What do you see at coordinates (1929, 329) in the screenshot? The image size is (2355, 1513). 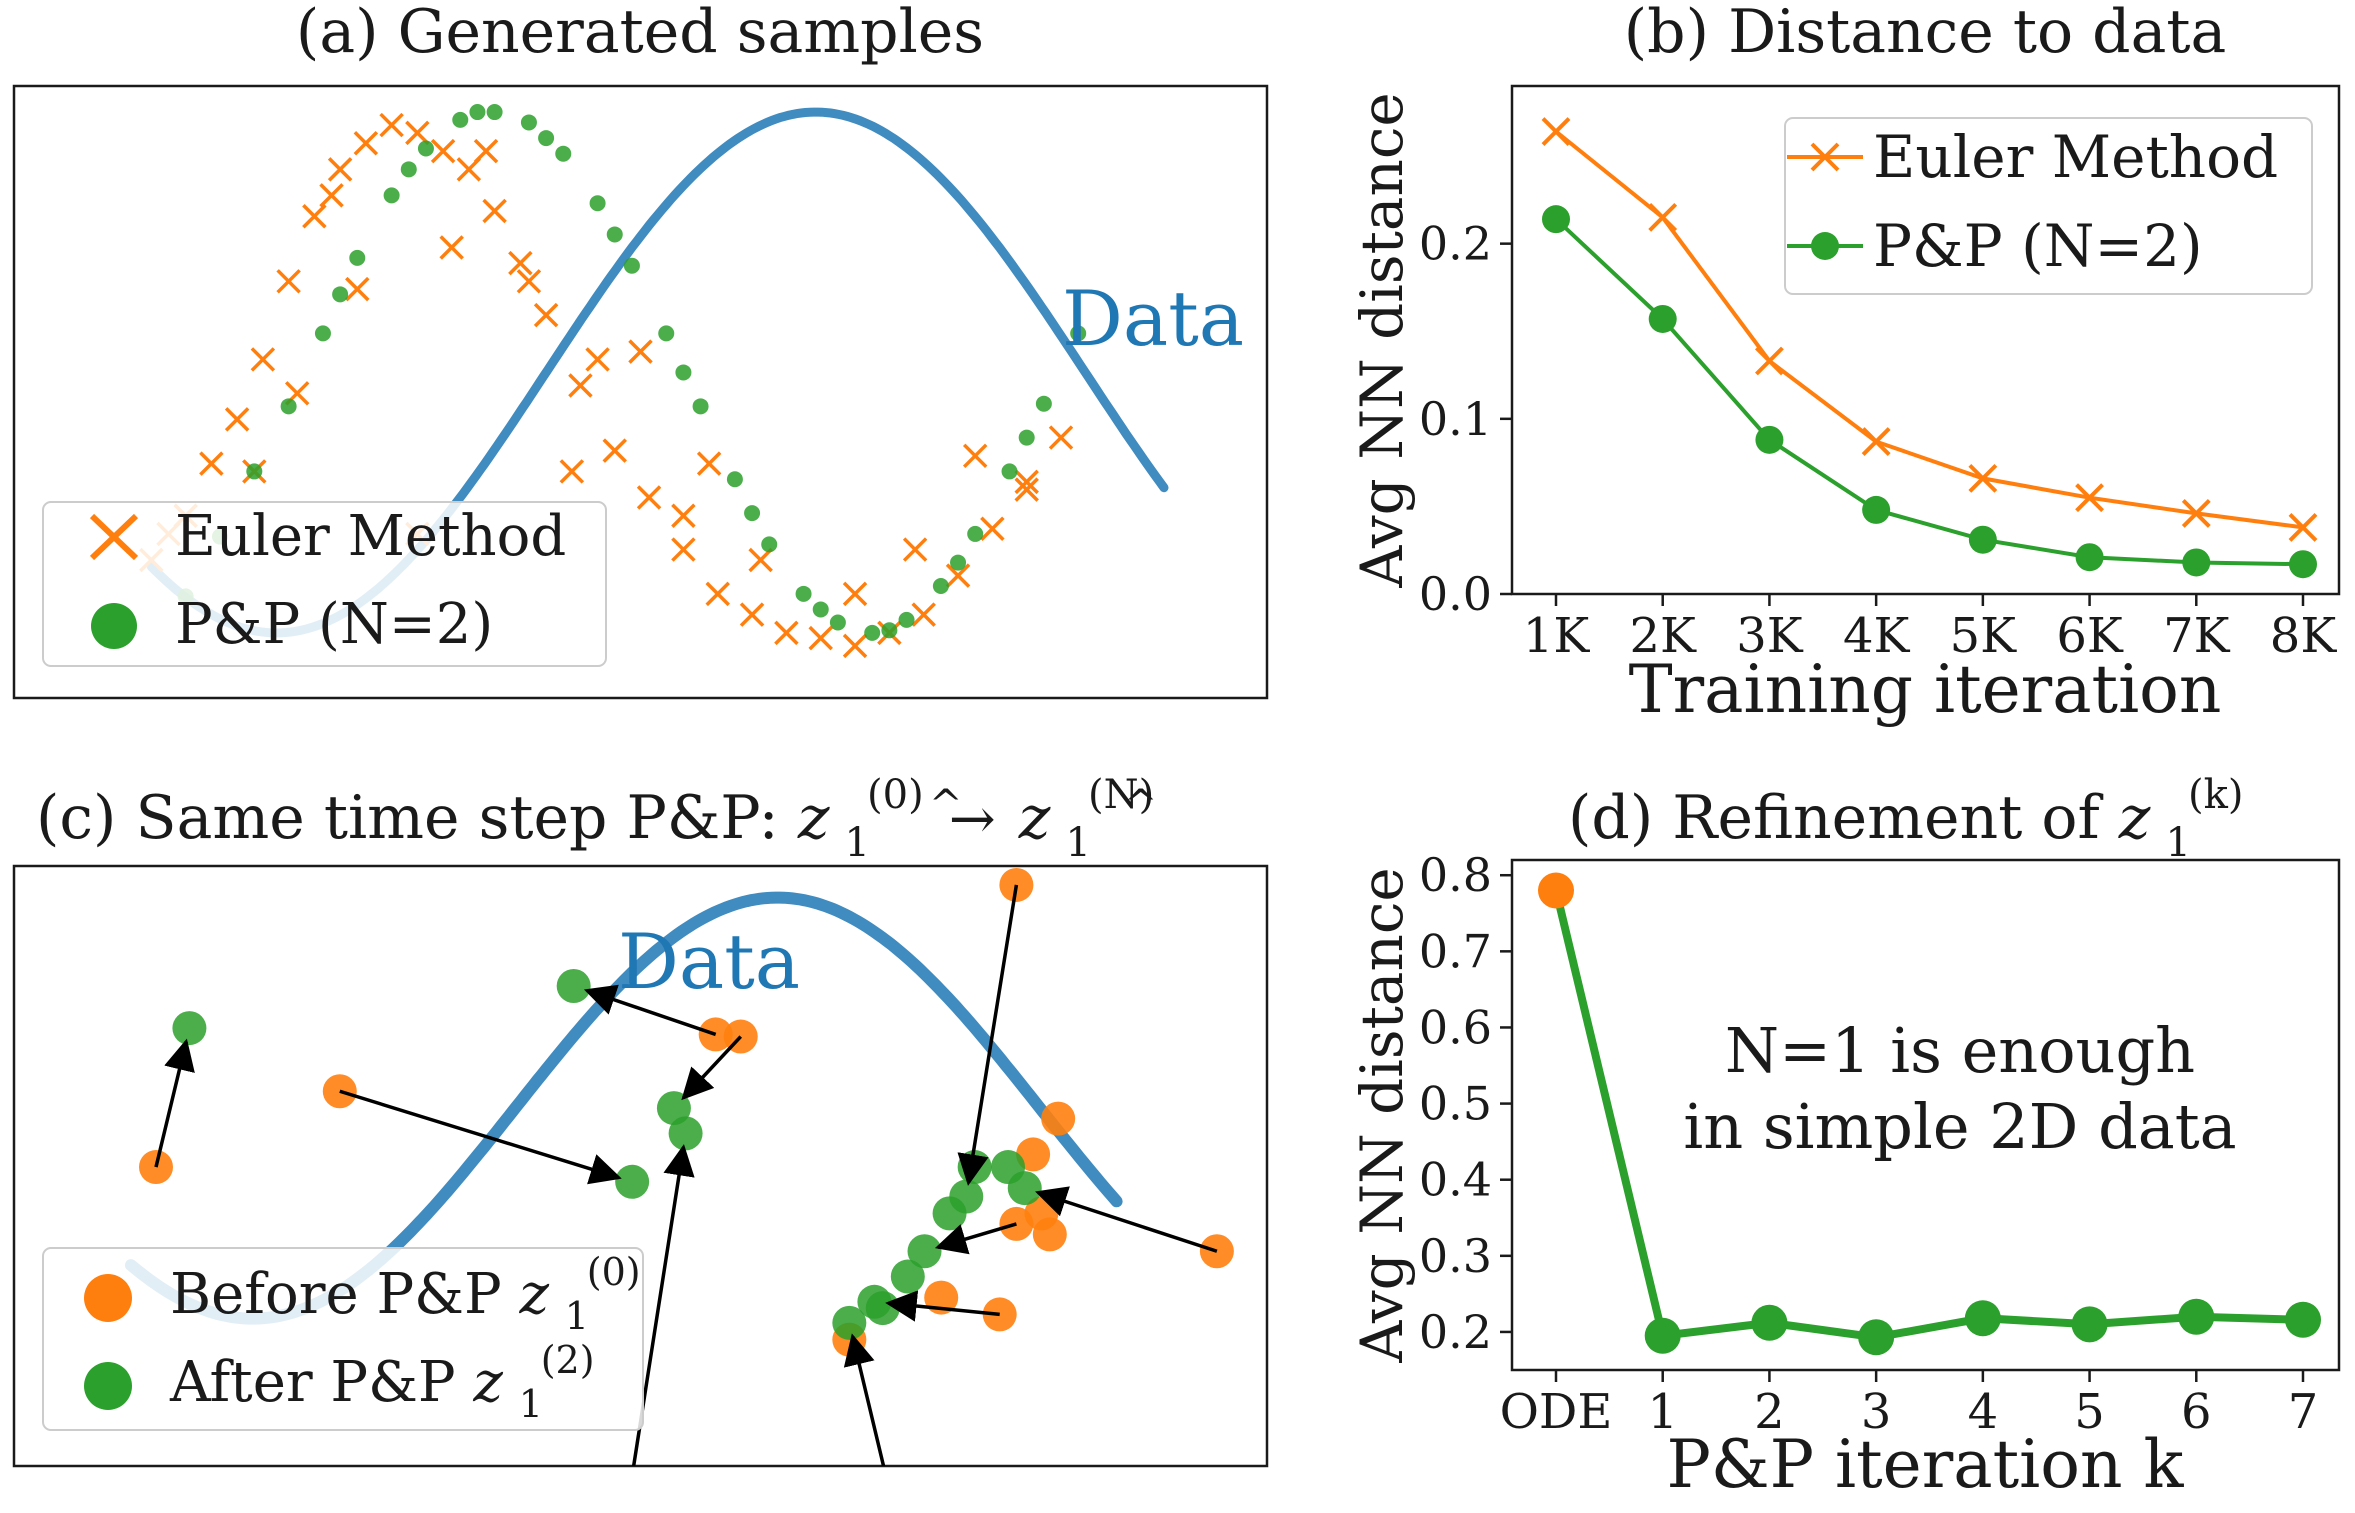 I see `panel-b-series-0-line` at bounding box center [1929, 329].